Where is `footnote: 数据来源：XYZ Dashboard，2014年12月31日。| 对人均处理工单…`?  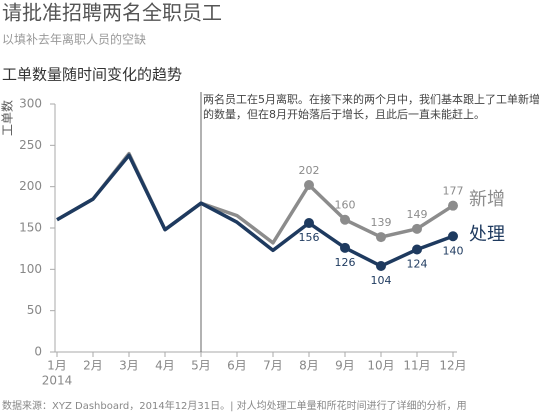
footnote: 数据来源：XYZ Dashboard，2014年12月31日。| 对人均处理工单… is located at coordinates (234, 405).